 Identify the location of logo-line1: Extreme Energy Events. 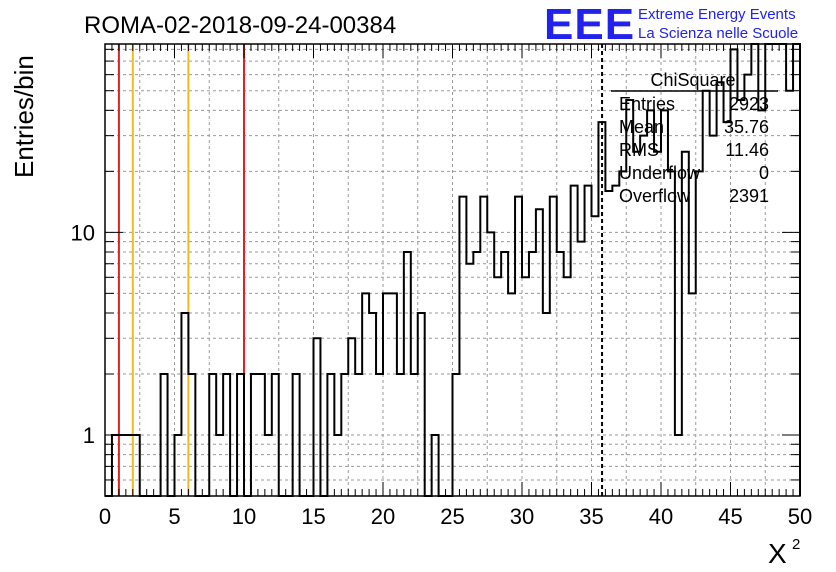
(717, 14).